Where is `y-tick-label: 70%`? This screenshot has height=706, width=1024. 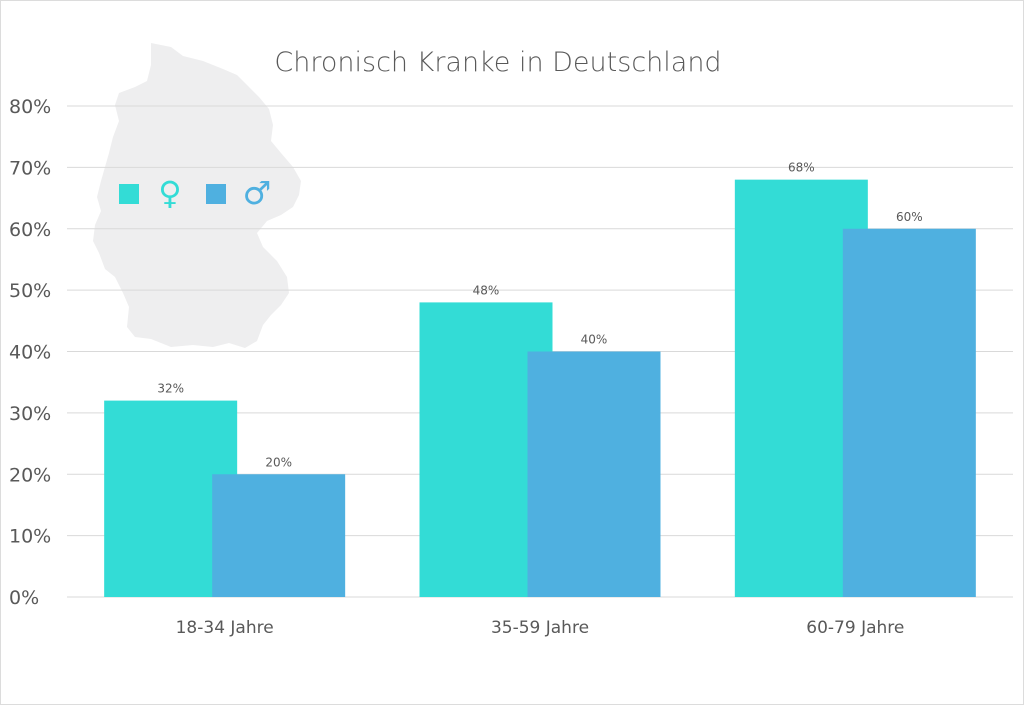 y-tick-label: 70% is located at coordinates (30, 168).